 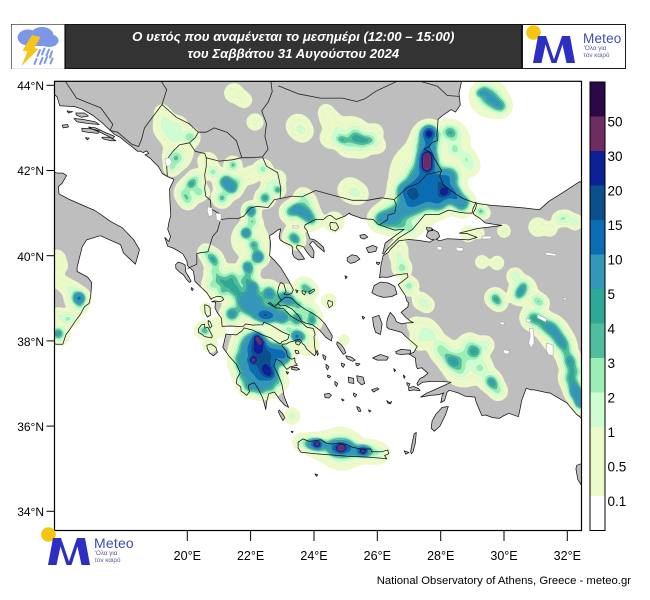 I want to click on svg-text: 0.5, so click(x=617, y=467).